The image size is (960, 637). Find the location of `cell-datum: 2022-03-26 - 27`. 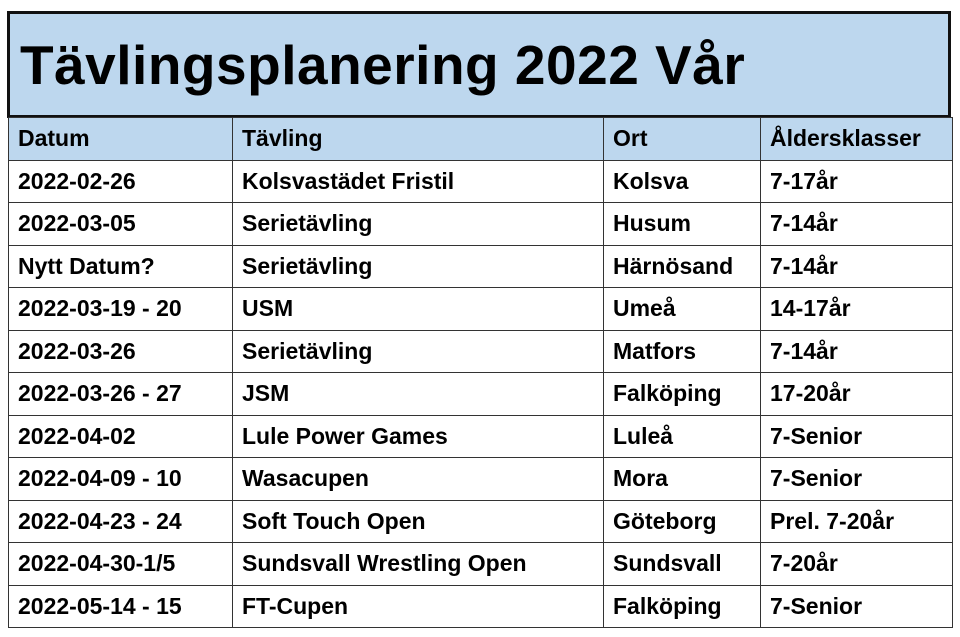

cell-datum: 2022-03-26 - 27 is located at coordinates (120, 394).